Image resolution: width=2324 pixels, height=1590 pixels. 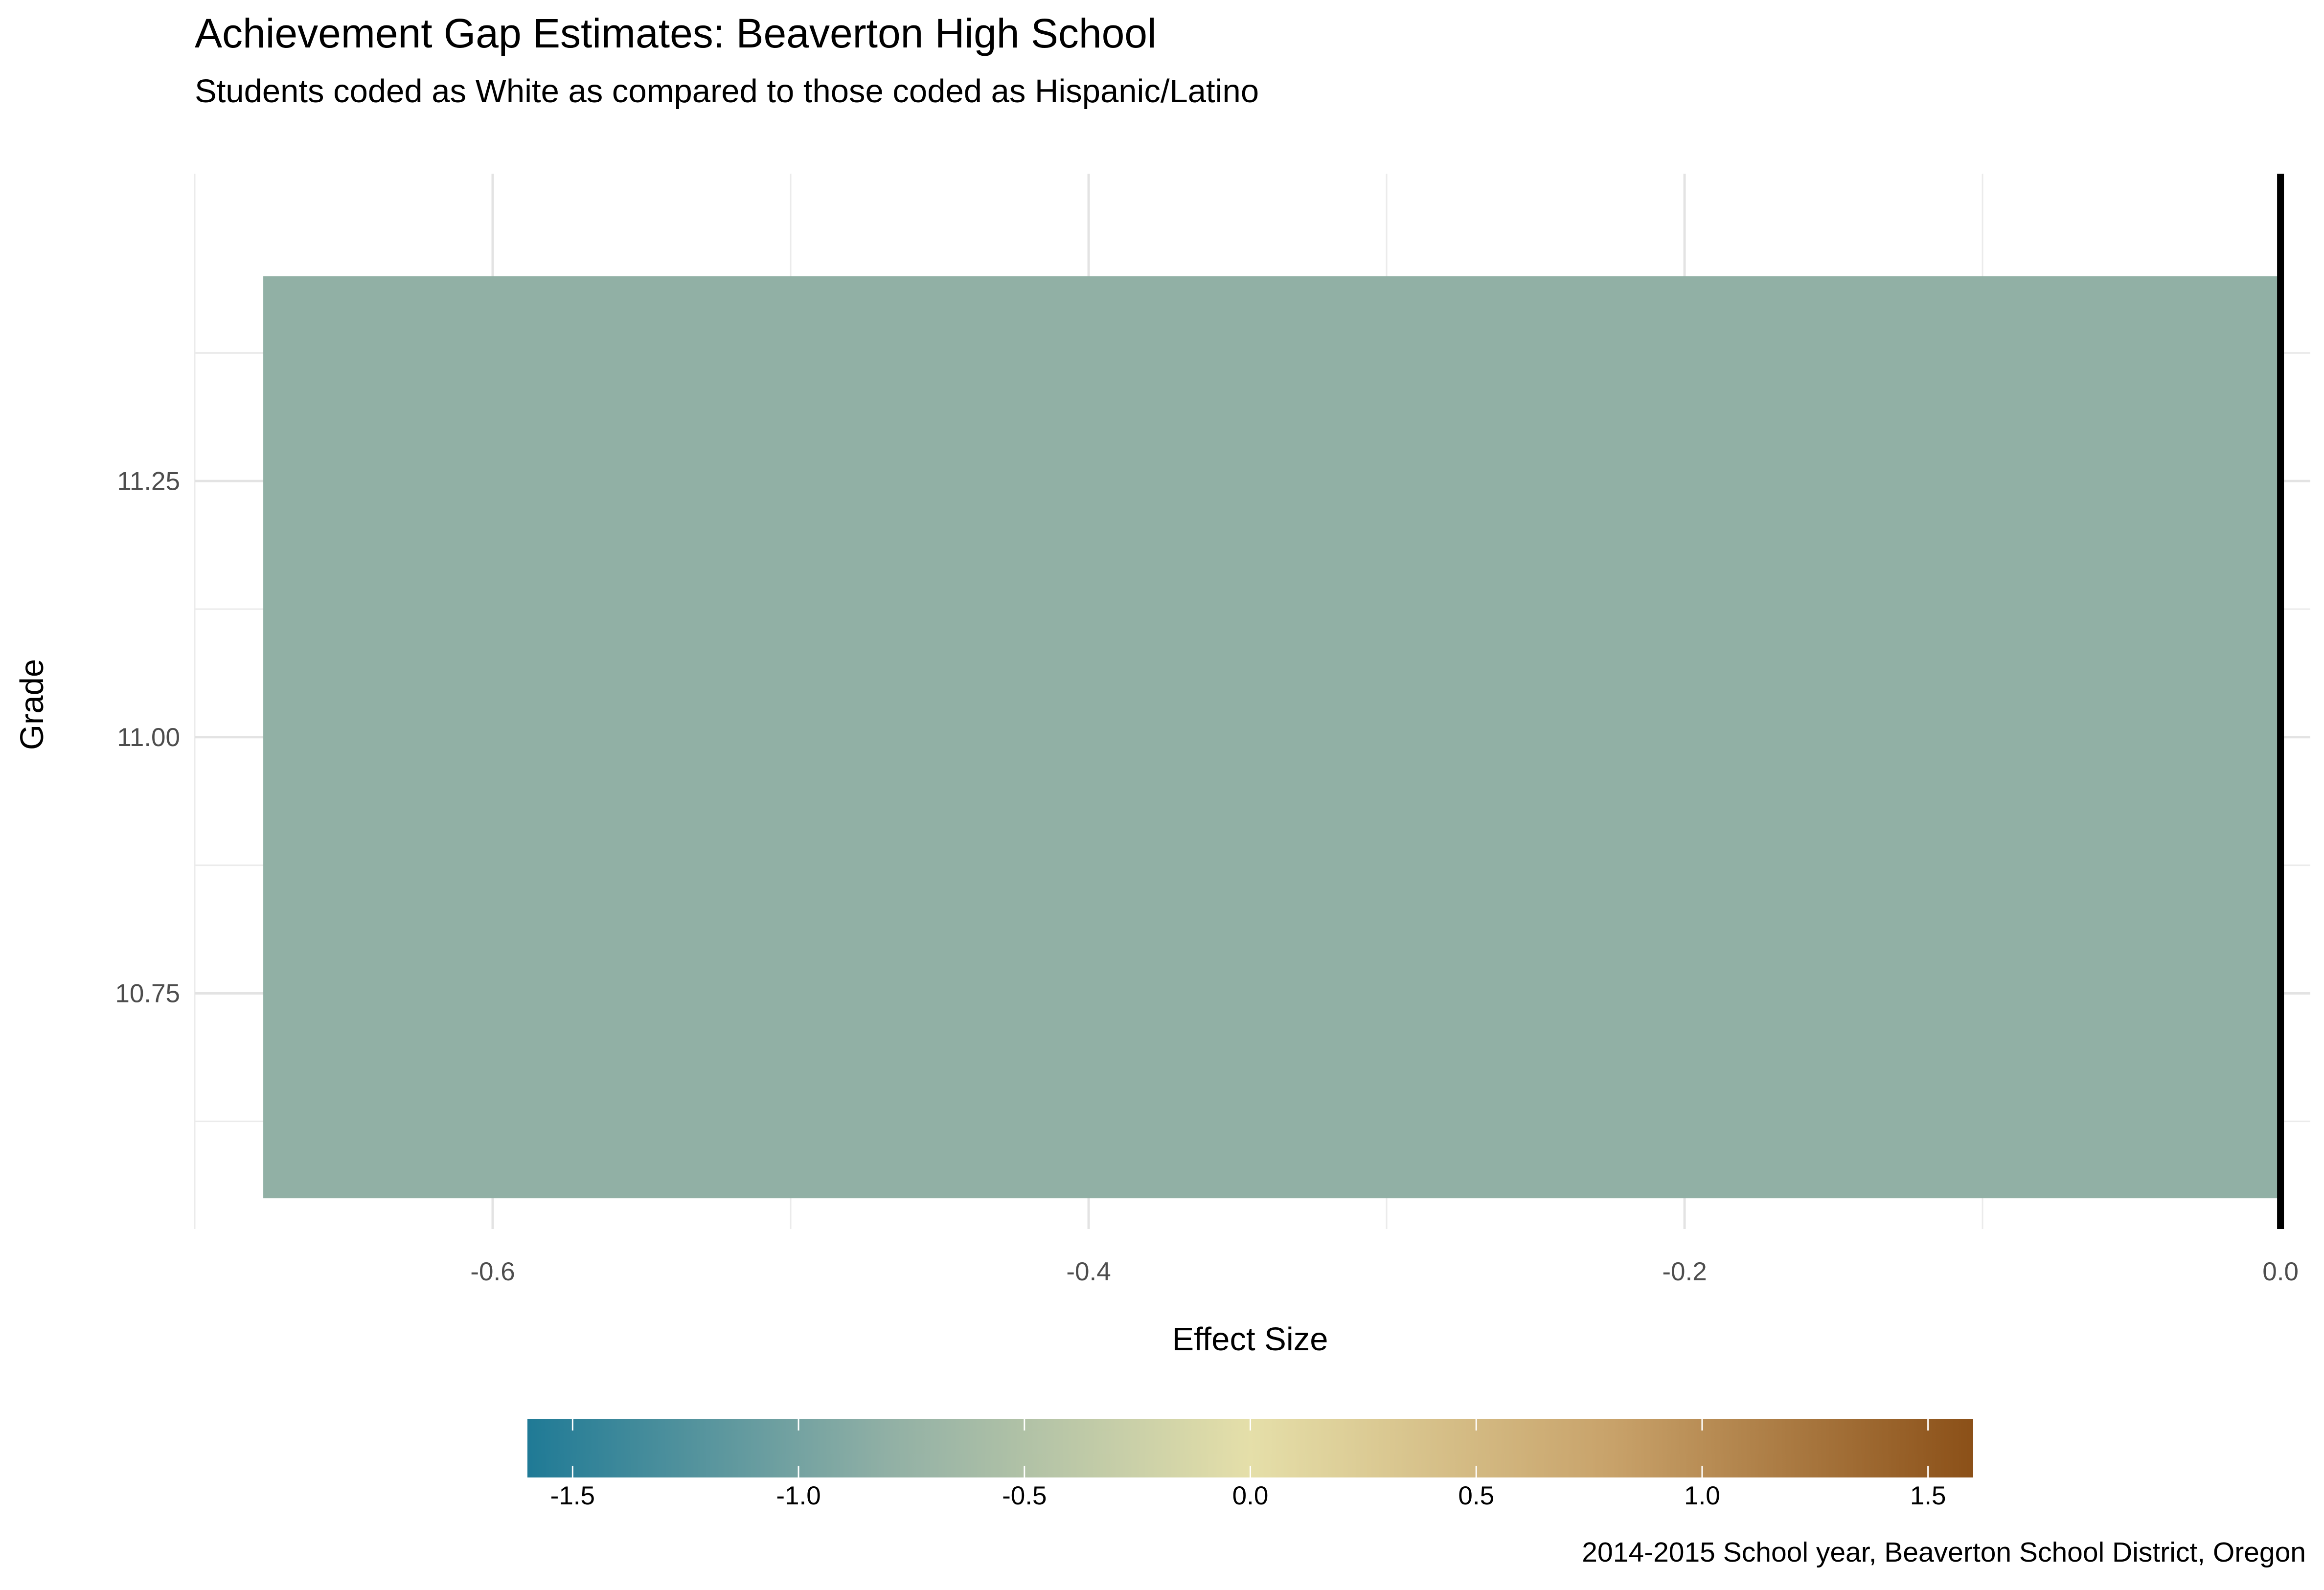 I want to click on x-axis-title: Effect Size, so click(x=1250, y=1340).